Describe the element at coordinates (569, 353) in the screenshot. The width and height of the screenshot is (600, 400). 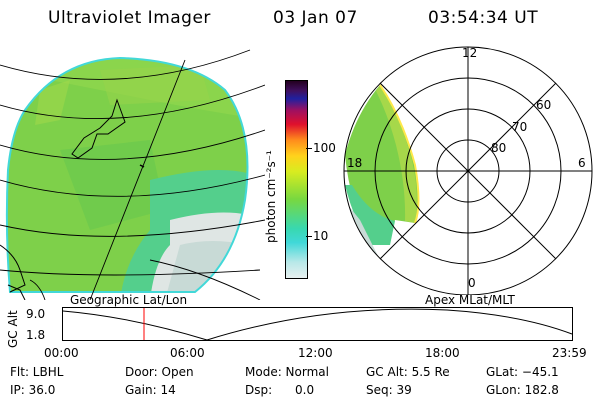
I see `alt-xtick-2359: 23:59` at that location.